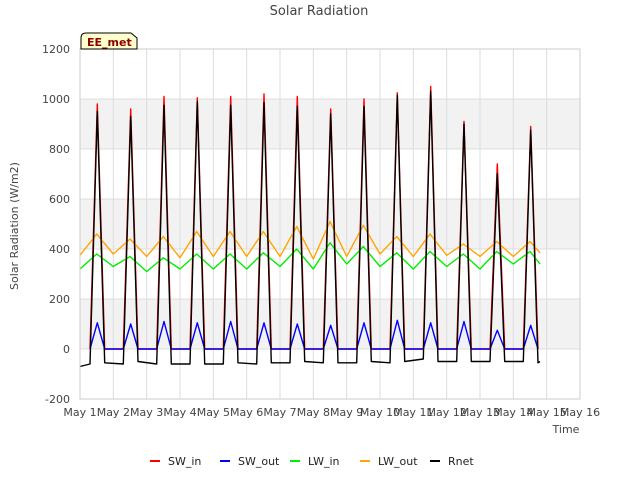 This screenshot has height=480, width=640. I want to click on x-tick-label: May 13, so click(480, 412).